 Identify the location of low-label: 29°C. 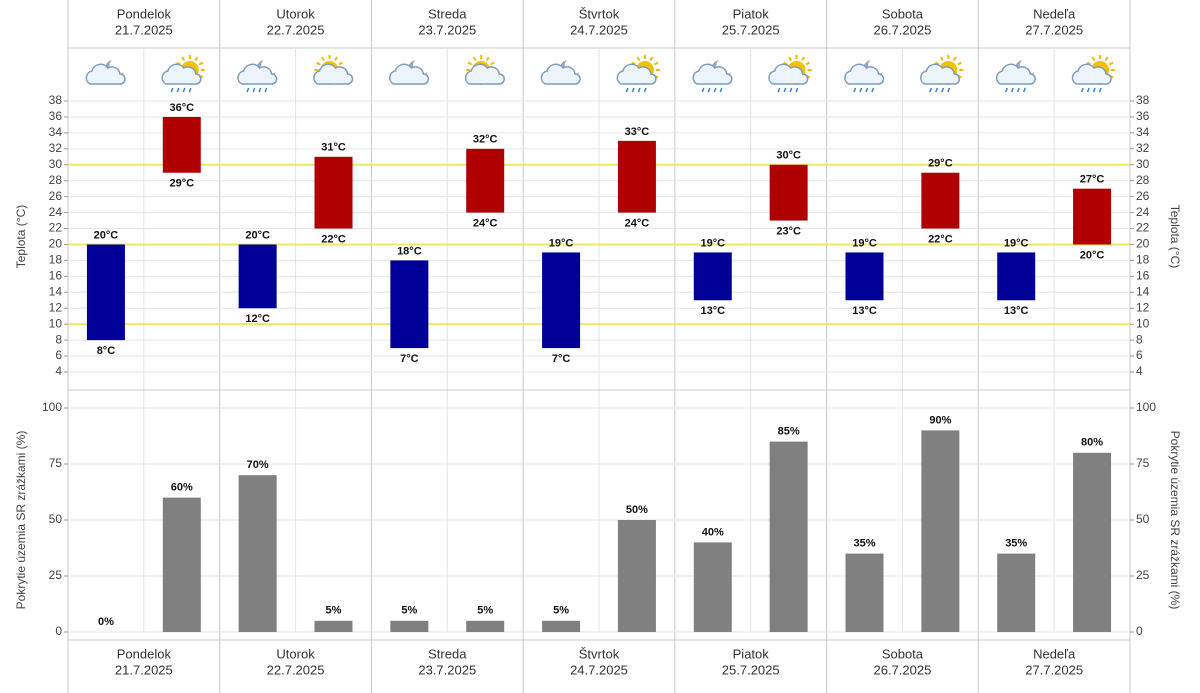
(181, 184).